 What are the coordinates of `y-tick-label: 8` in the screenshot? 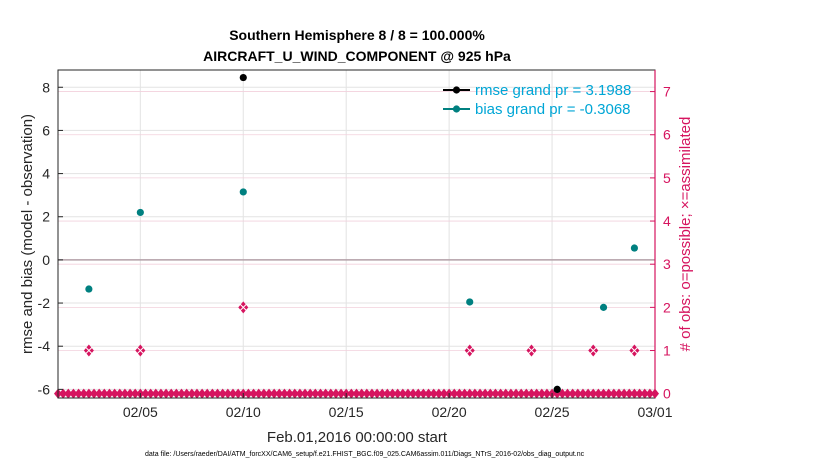 It's located at (46, 87).